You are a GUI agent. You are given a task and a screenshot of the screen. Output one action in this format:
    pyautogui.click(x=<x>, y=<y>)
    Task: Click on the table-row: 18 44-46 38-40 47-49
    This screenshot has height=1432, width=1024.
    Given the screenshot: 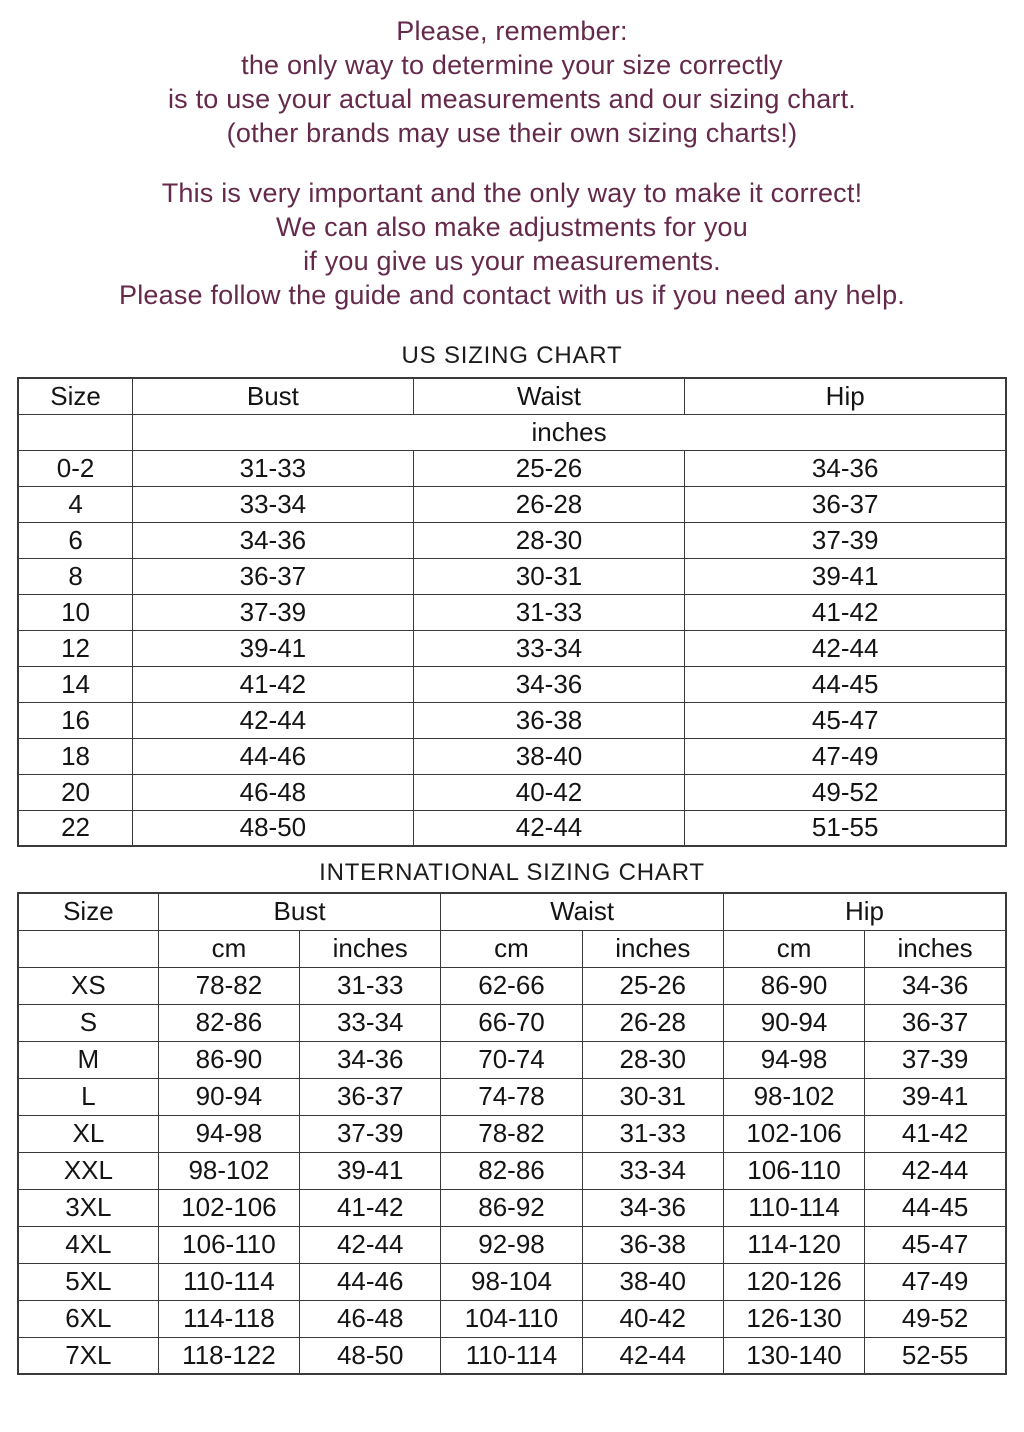 What is the action you would take?
    pyautogui.click(x=512, y=756)
    